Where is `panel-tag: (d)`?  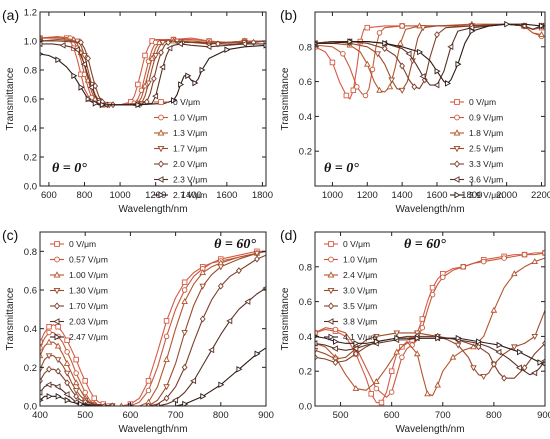 panel-tag: (d) is located at coordinates (288, 235).